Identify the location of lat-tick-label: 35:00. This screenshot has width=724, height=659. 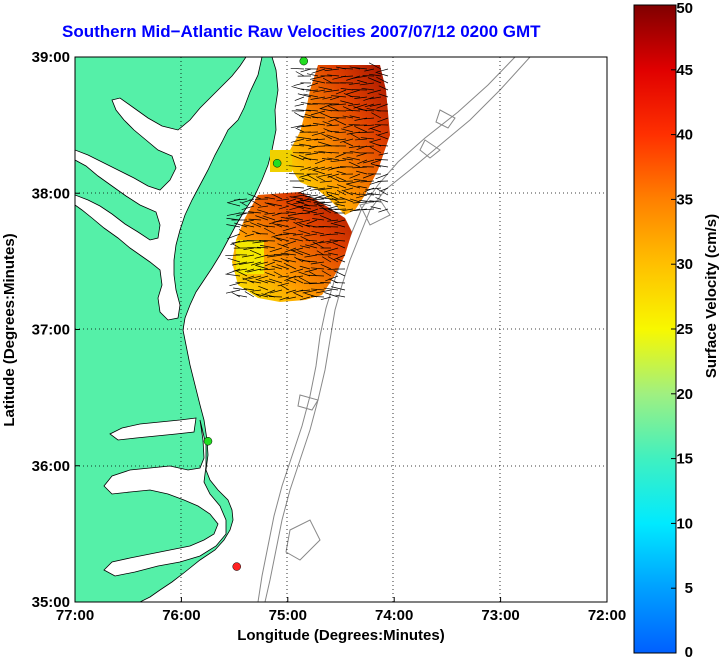
(51, 602).